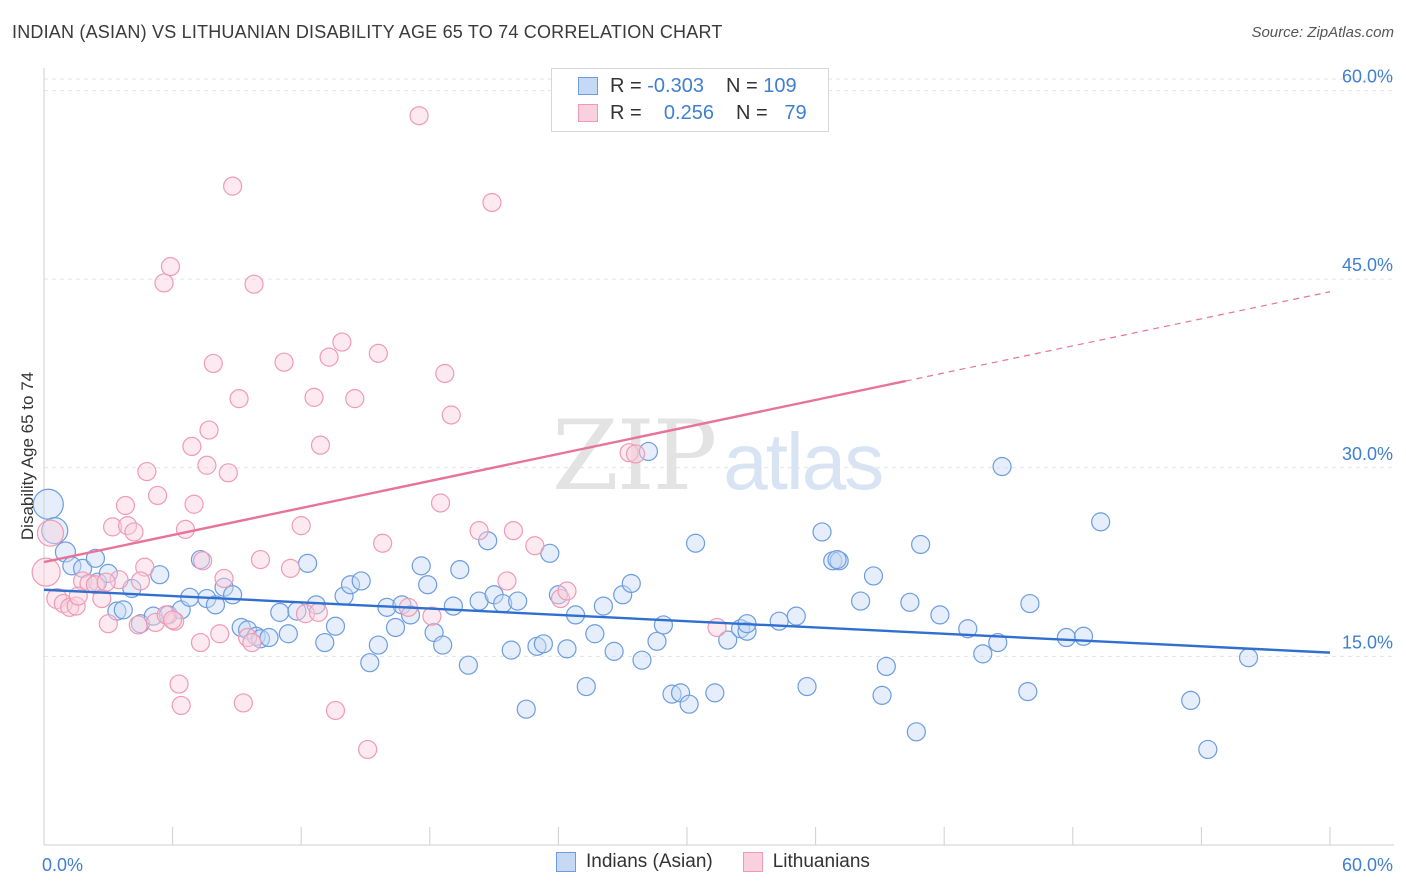 The height and width of the screenshot is (892, 1406). I want to click on correlation-legend: R = -0.303 N = 109 R = 0.256 N = 79, so click(690, 100).